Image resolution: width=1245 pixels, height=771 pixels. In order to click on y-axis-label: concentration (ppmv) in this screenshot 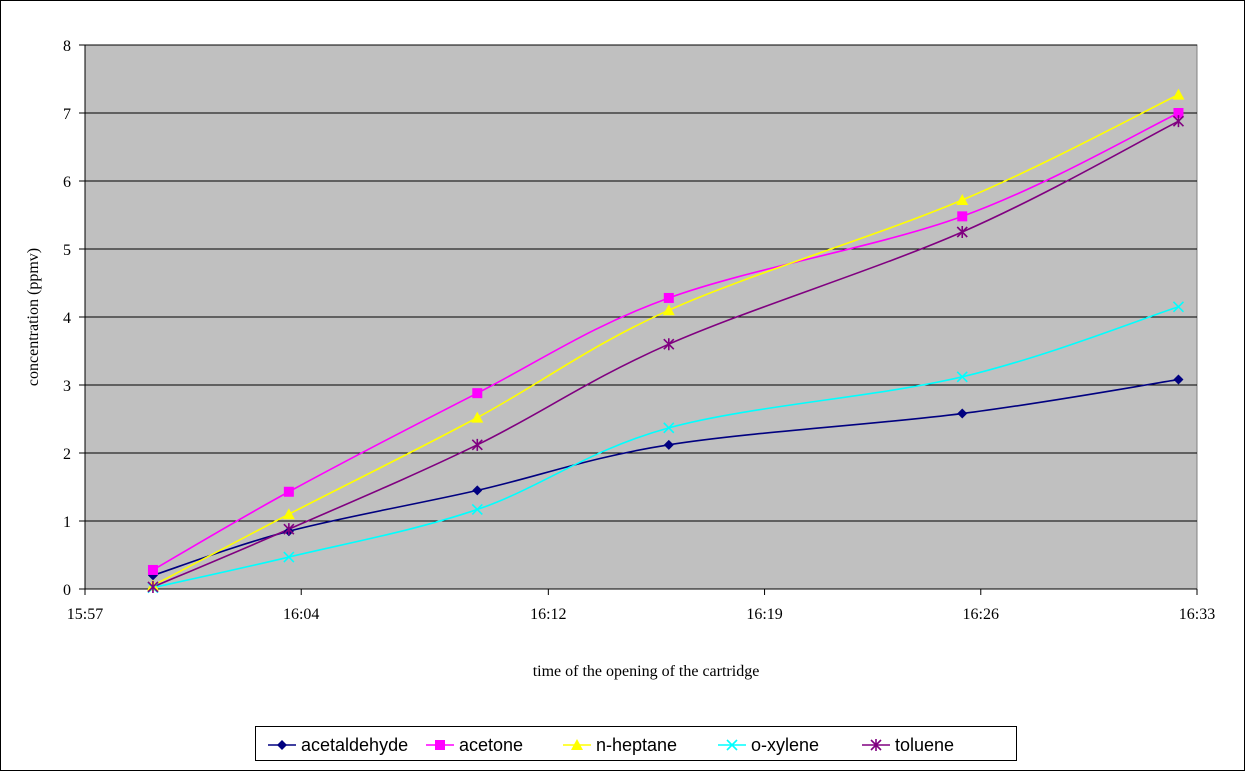, I will do `click(33, 317)`.